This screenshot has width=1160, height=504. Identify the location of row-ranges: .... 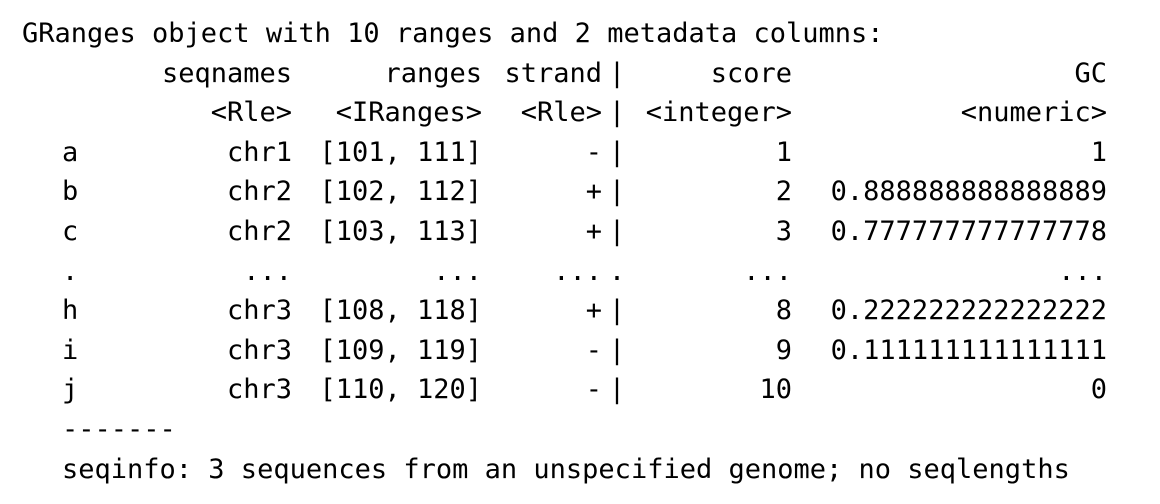
(457, 271).